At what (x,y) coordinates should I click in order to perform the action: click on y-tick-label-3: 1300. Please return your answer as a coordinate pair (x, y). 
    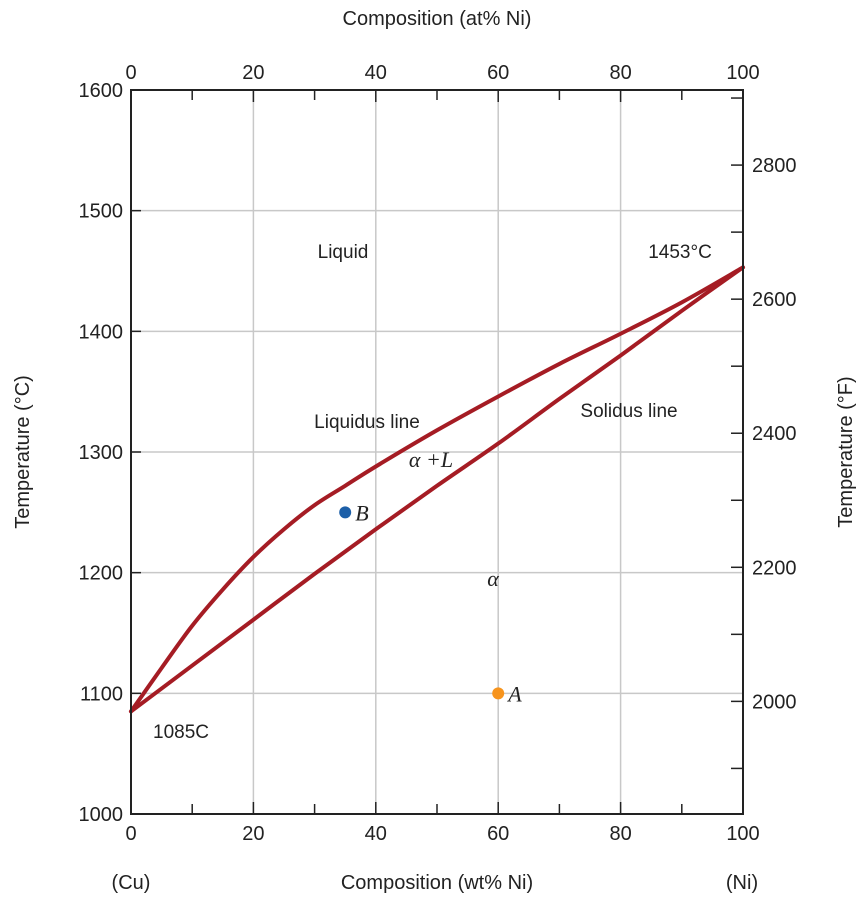
    Looking at the image, I should click on (101, 453).